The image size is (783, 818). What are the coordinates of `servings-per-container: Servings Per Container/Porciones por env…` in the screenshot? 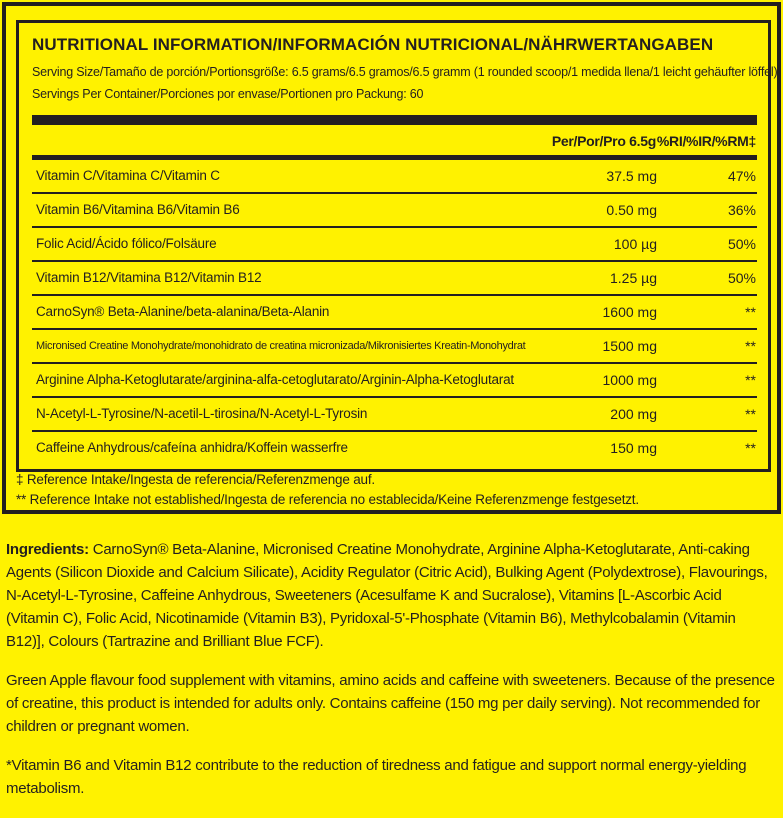 It's located at (228, 94).